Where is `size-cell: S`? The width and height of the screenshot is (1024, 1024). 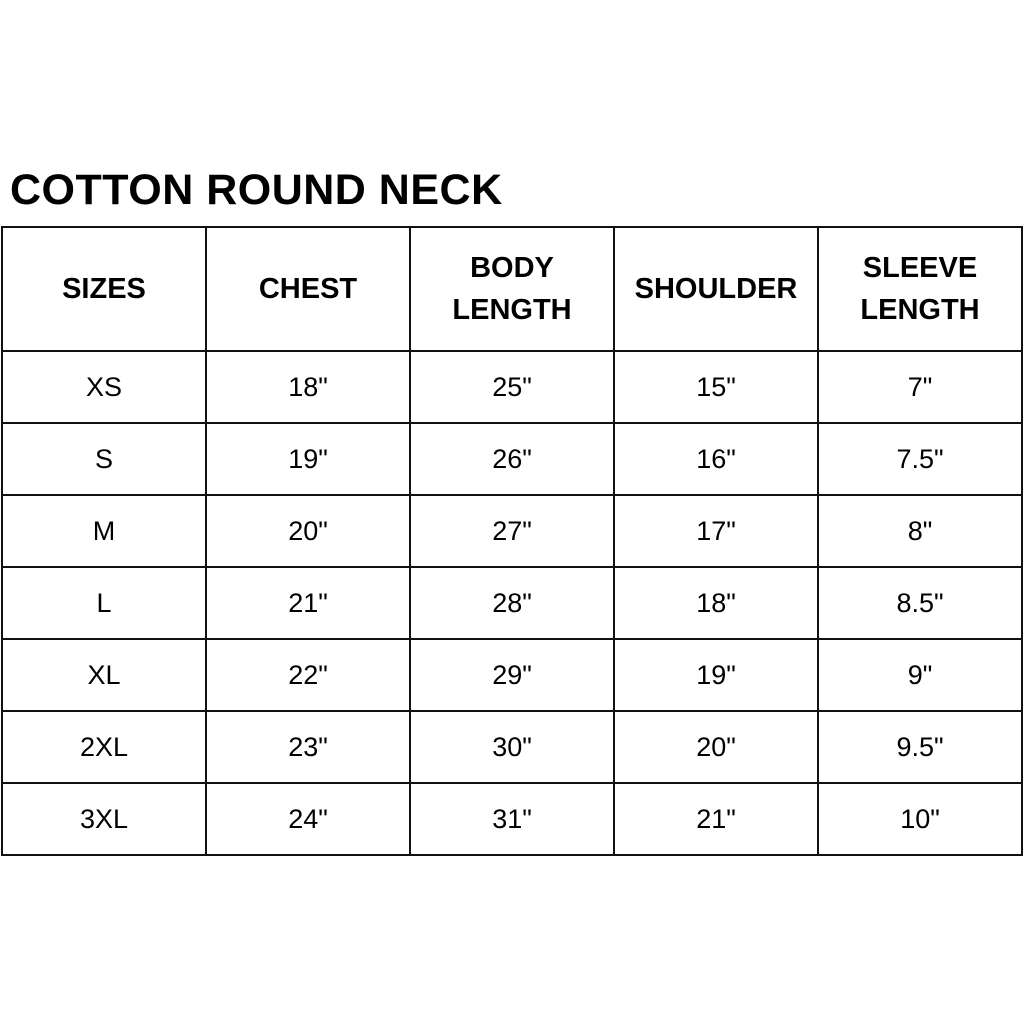 size-cell: S is located at coordinates (104, 459).